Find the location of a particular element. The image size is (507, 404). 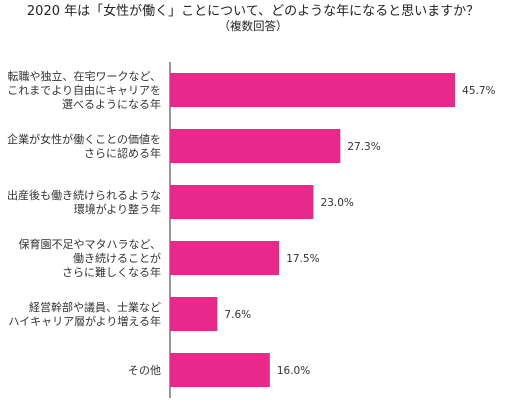

category-label-2-line-1: 環境がより整う年 is located at coordinates (117, 209).